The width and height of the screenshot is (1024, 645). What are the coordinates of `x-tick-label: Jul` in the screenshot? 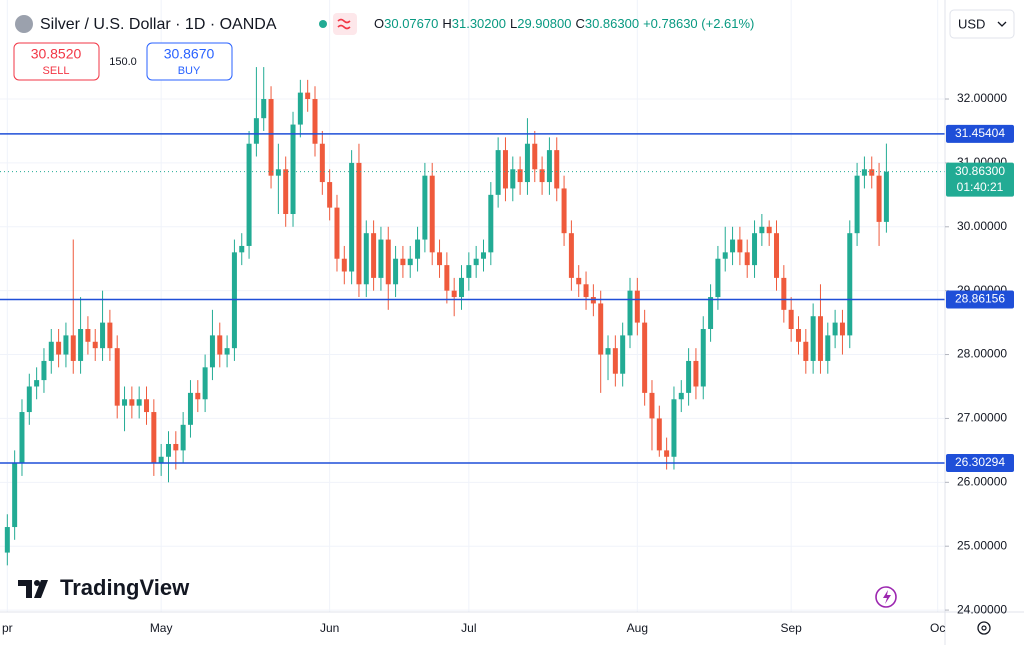 It's located at (468, 628).